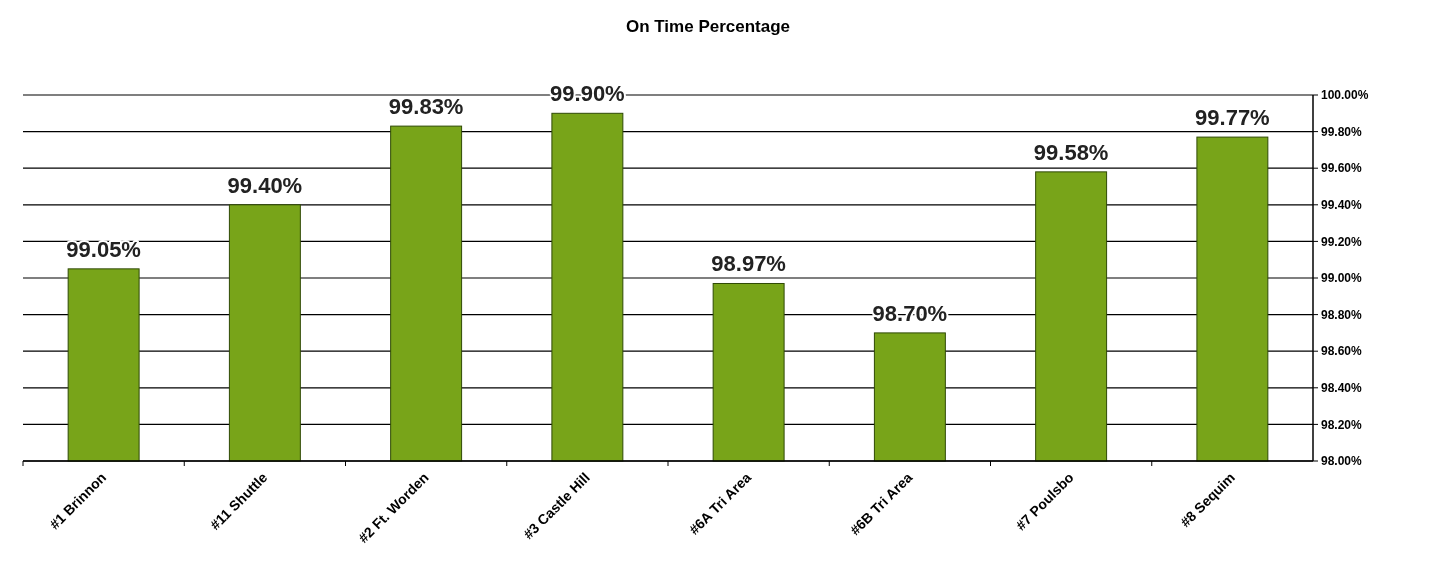 This screenshot has width=1431, height=583. What do you see at coordinates (1342, 278) in the screenshot?
I see `y-tick-label: 99.00%` at bounding box center [1342, 278].